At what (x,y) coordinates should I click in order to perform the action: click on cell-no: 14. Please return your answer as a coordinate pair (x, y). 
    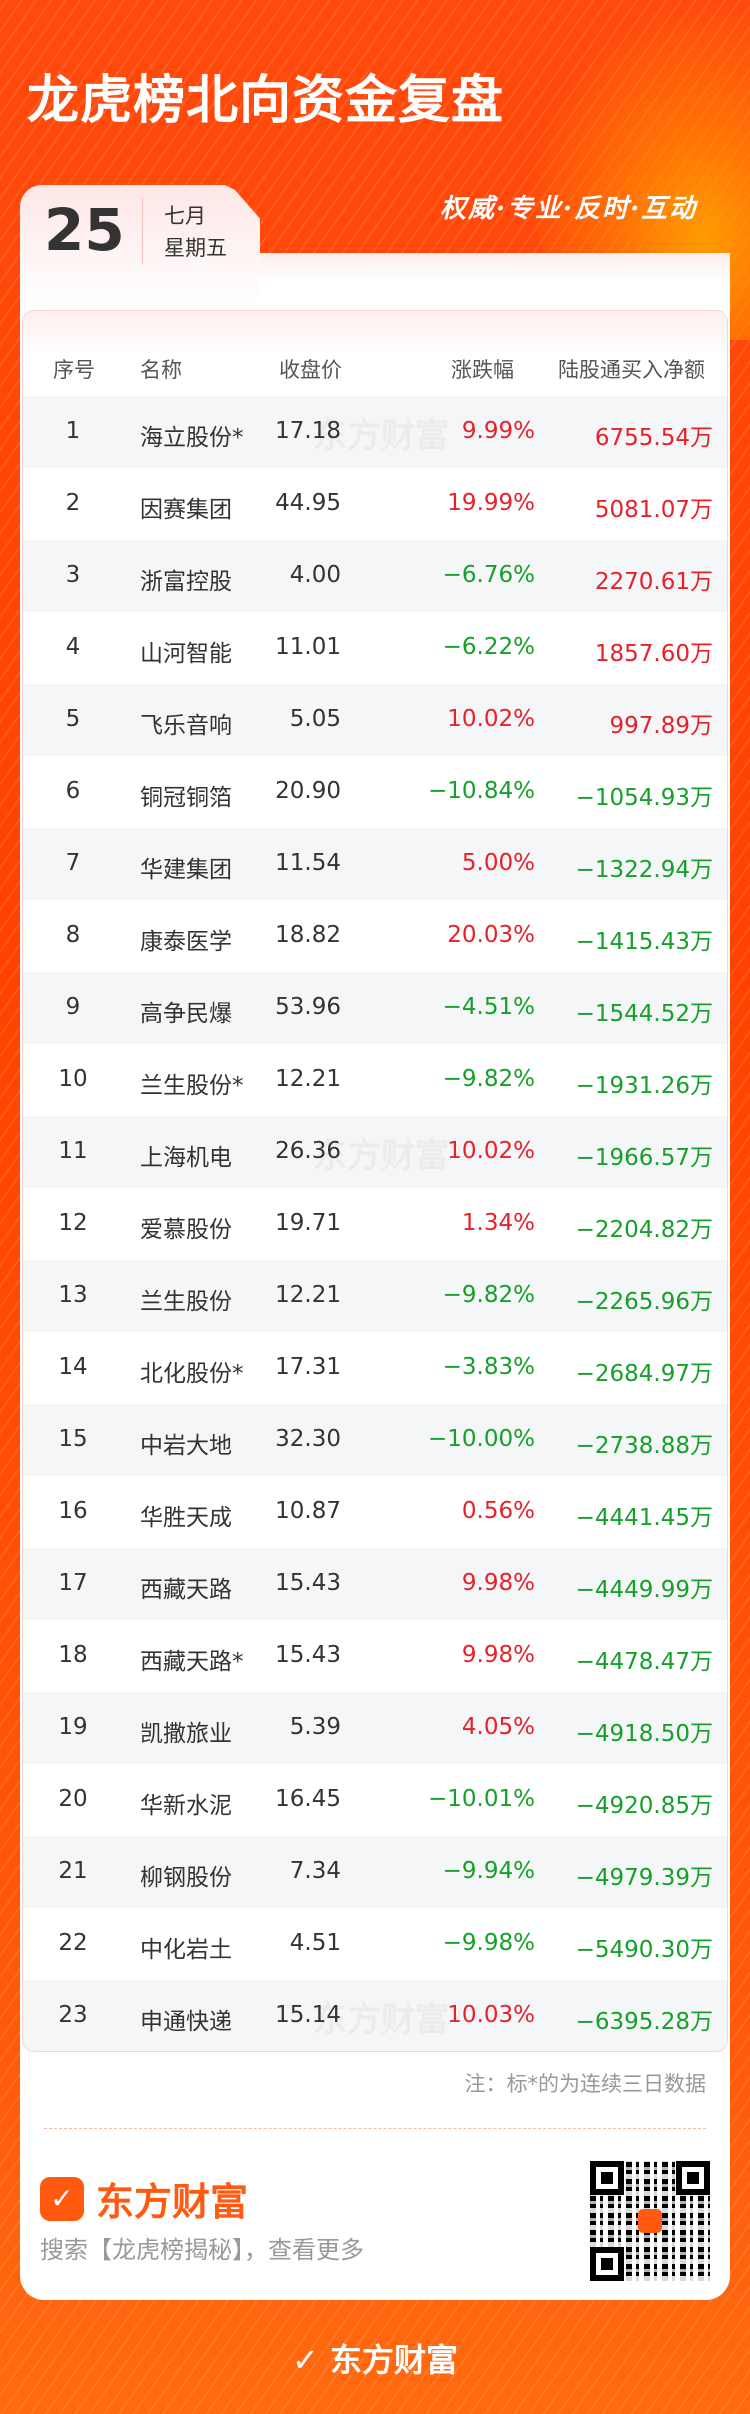
    Looking at the image, I should click on (73, 1367).